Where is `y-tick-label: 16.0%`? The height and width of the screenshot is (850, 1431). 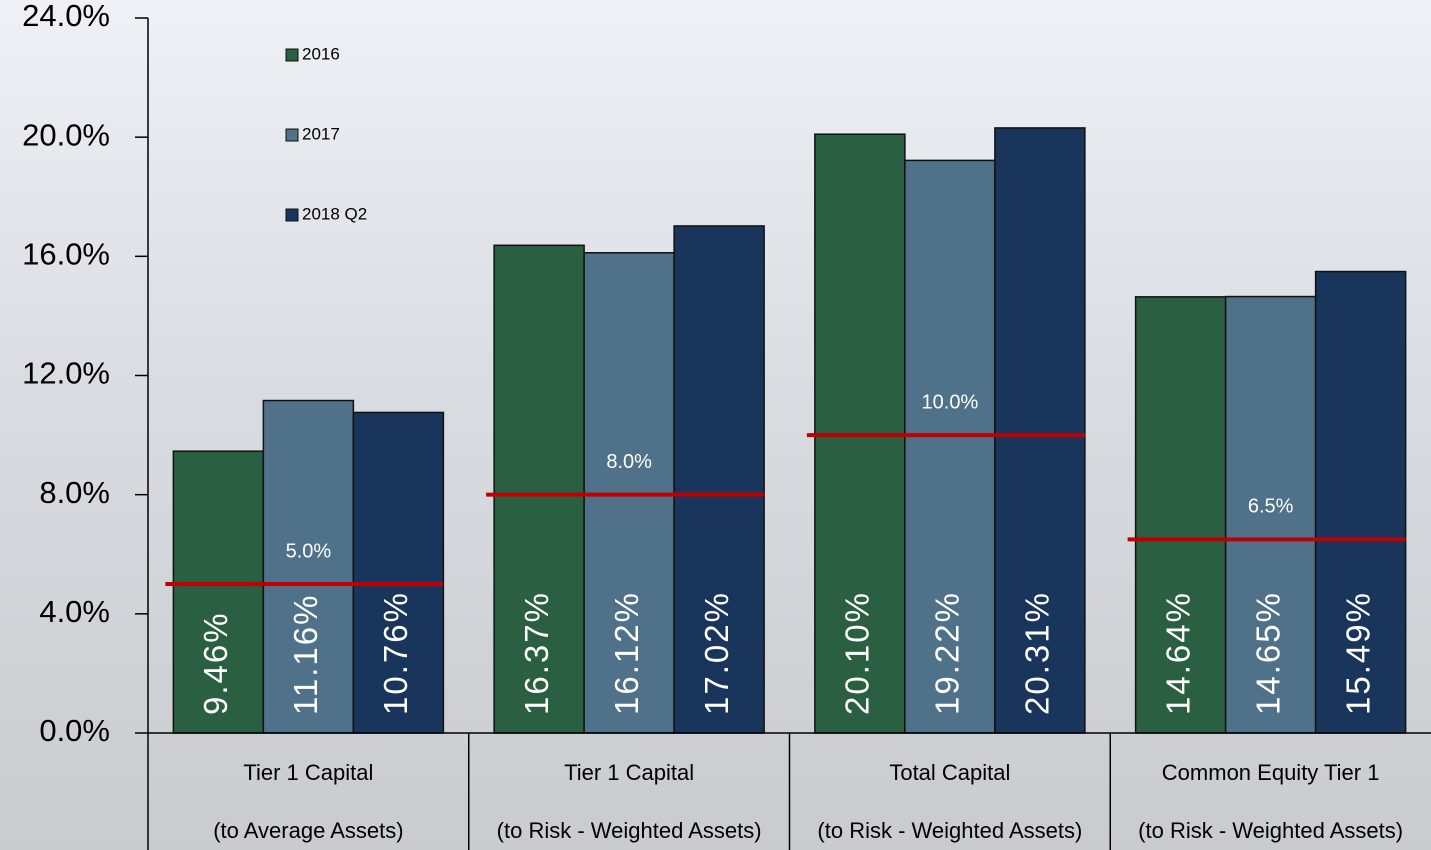
y-tick-label: 16.0% is located at coordinates (66, 254).